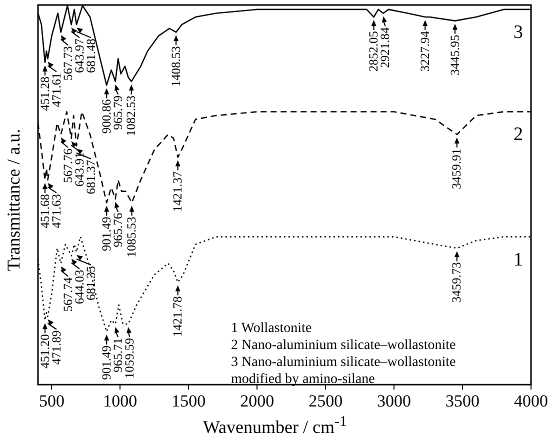  What do you see at coordinates (45, 351) in the screenshot?
I see `annotation: 451.20` at bounding box center [45, 351].